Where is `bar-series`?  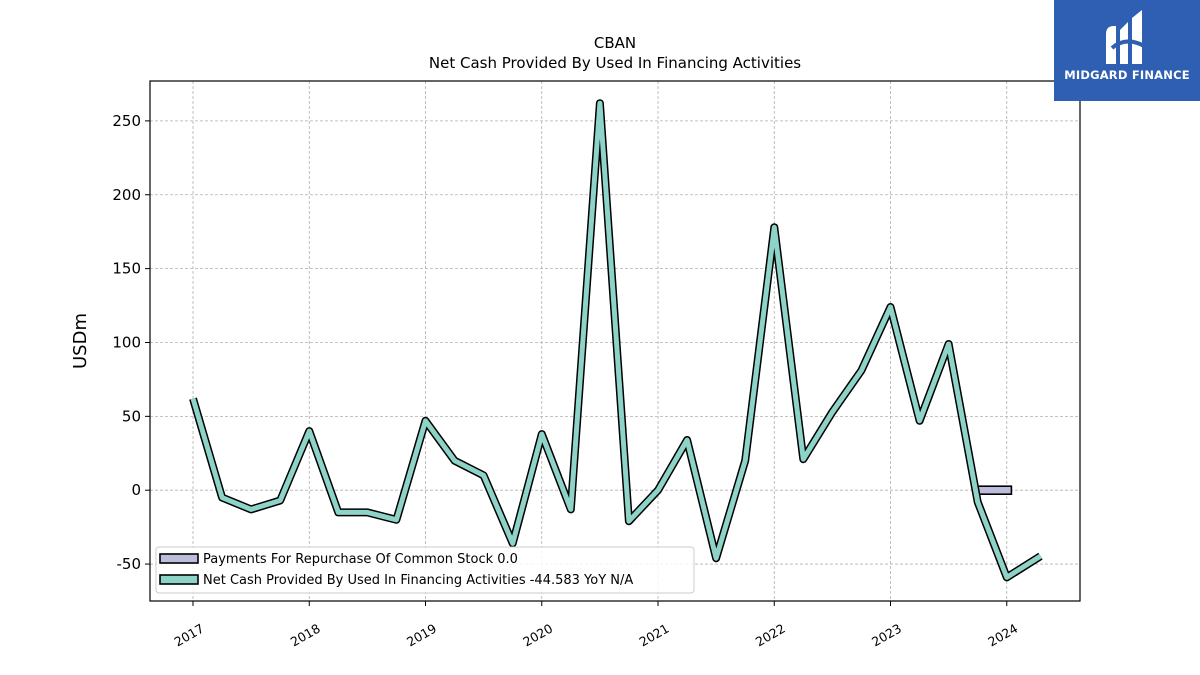 bar-series is located at coordinates (994, 490).